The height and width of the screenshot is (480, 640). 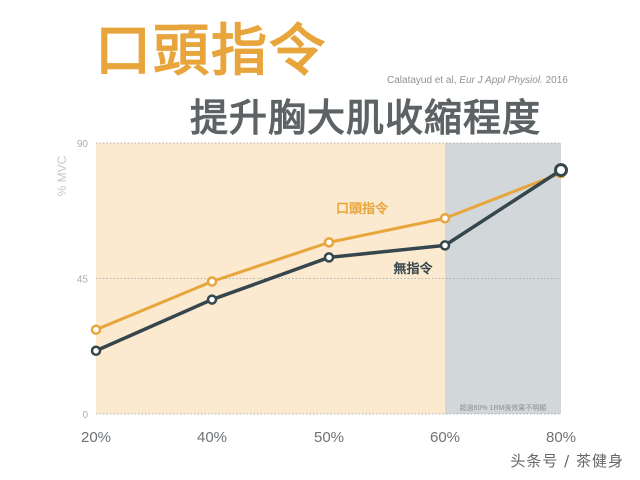 What do you see at coordinates (567, 461) in the screenshot?
I see `watermark: 头条号 / 茶健身` at bounding box center [567, 461].